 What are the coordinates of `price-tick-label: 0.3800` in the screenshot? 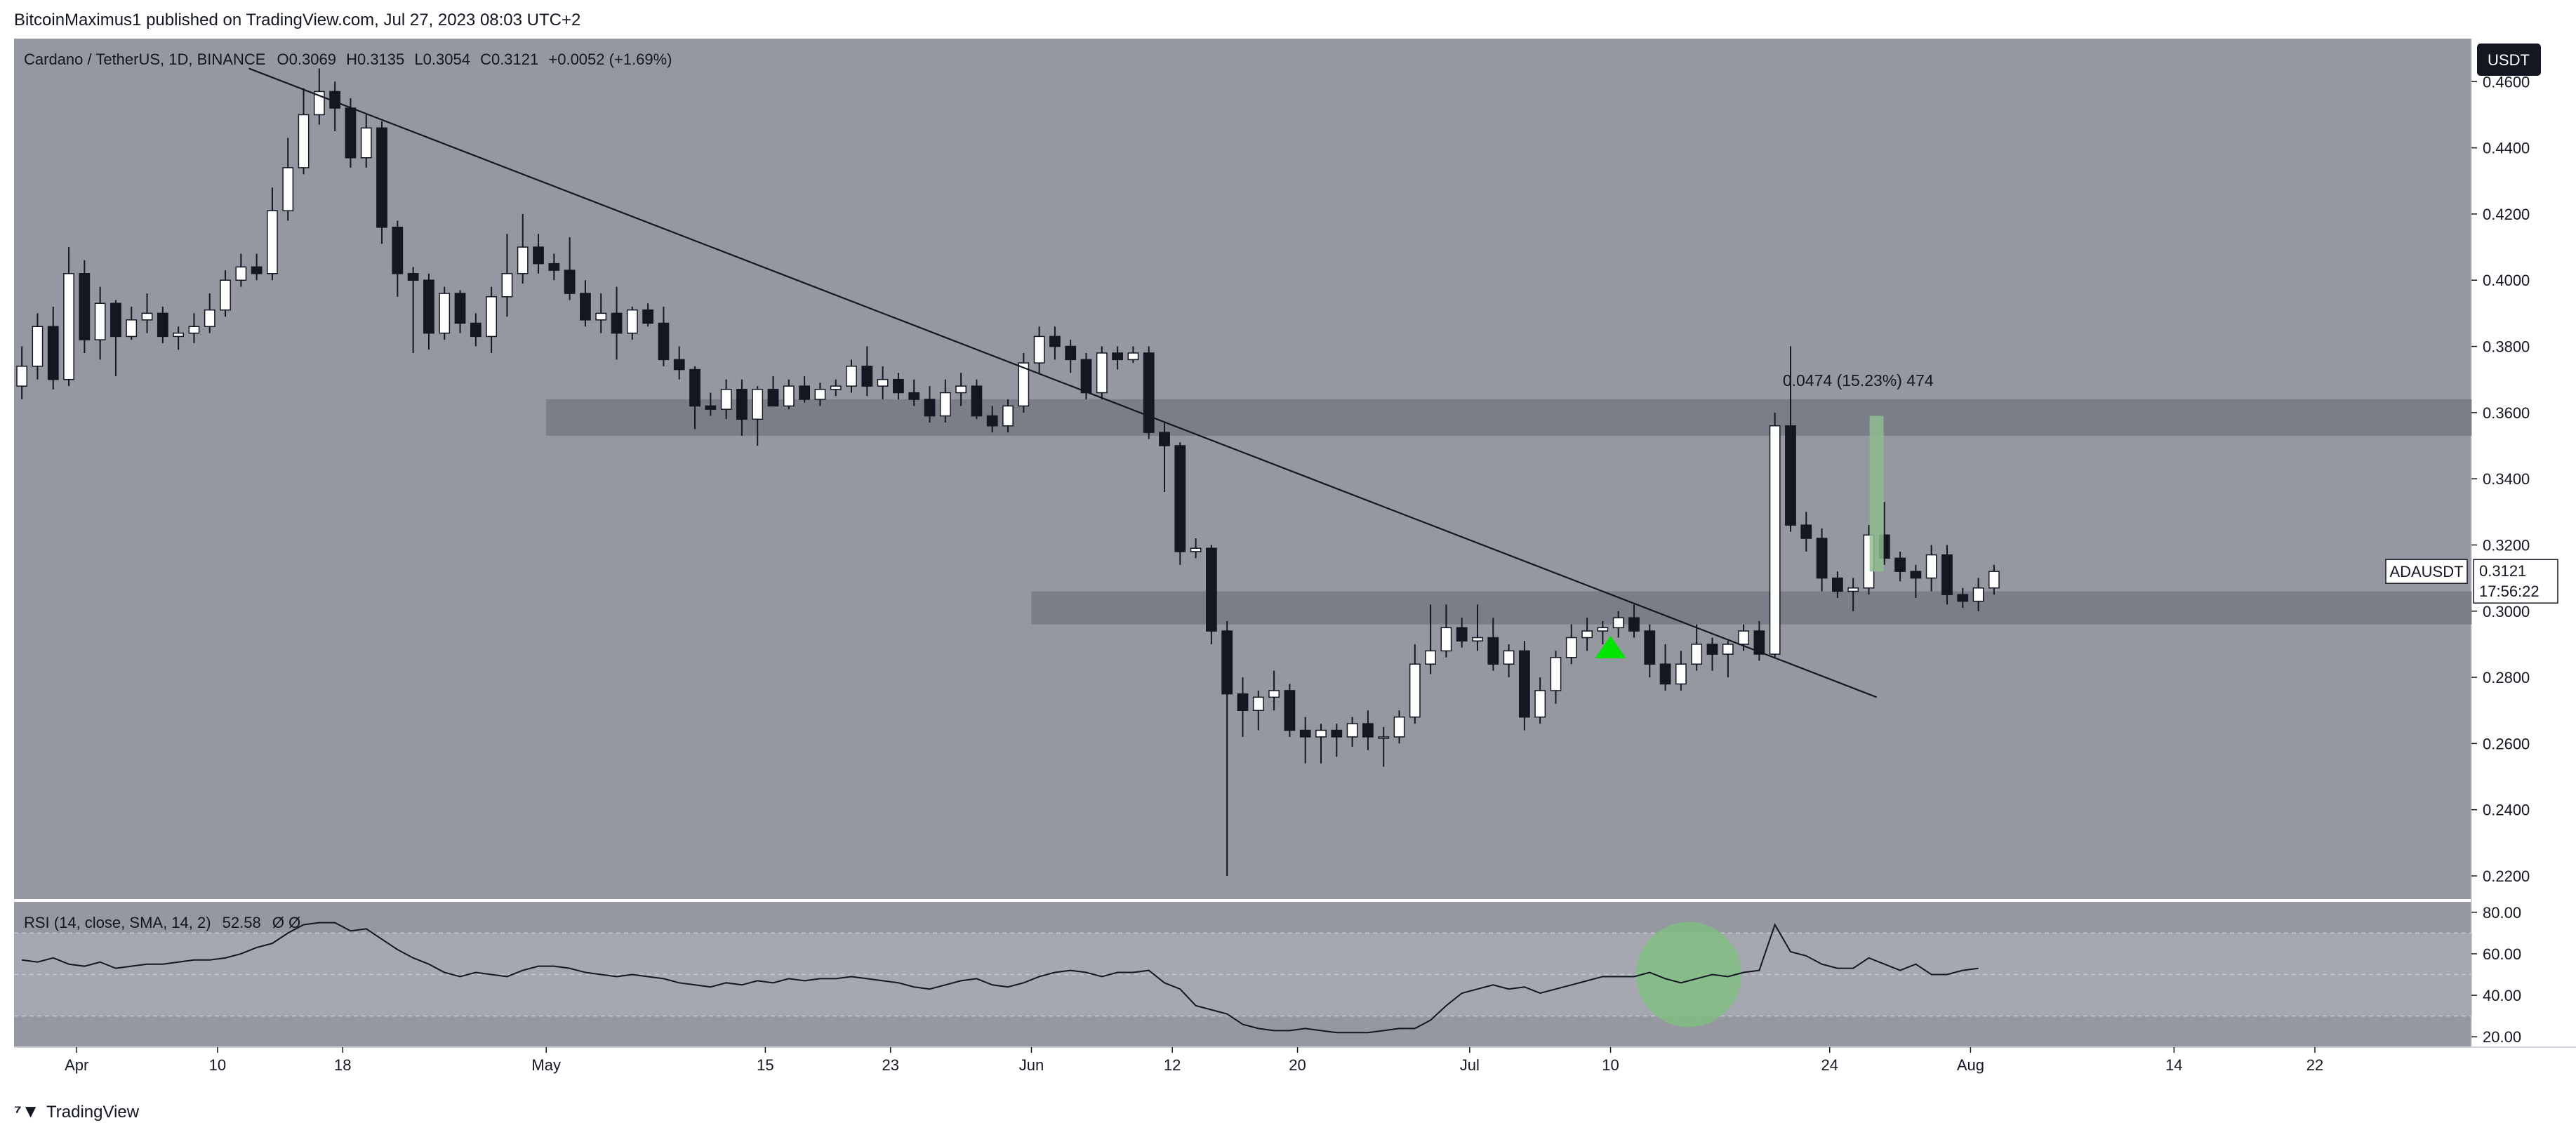 It's located at (2506, 347).